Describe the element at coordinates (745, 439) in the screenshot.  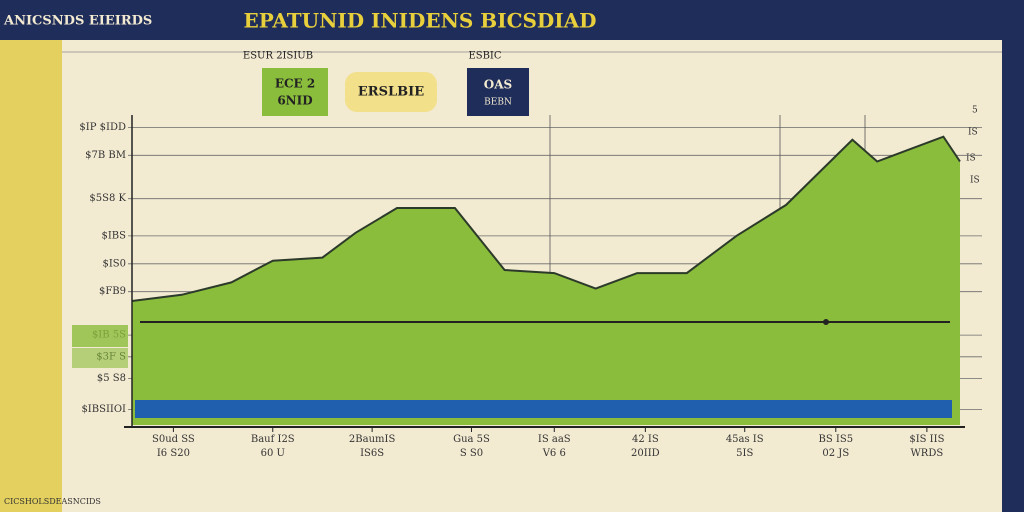
I see `tick-line: 45as IS` at that location.